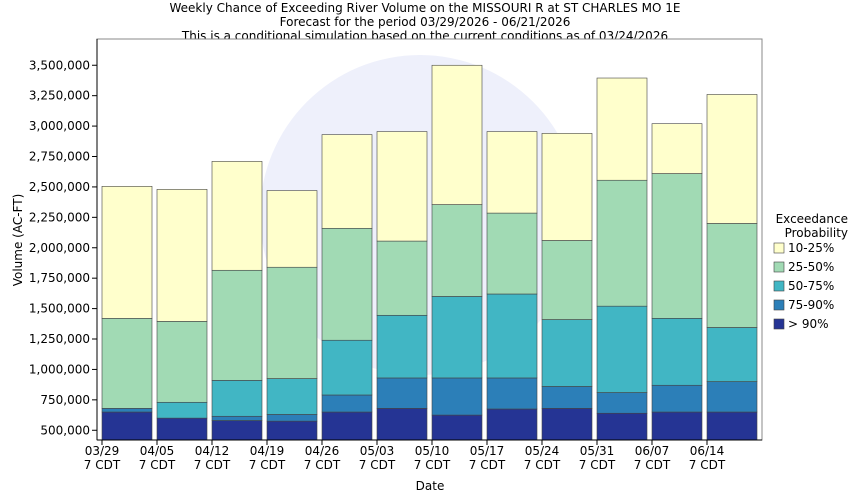 This screenshot has width=850, height=500. What do you see at coordinates (65, 400) in the screenshot?
I see `y-tick-label: 750,000` at bounding box center [65, 400].